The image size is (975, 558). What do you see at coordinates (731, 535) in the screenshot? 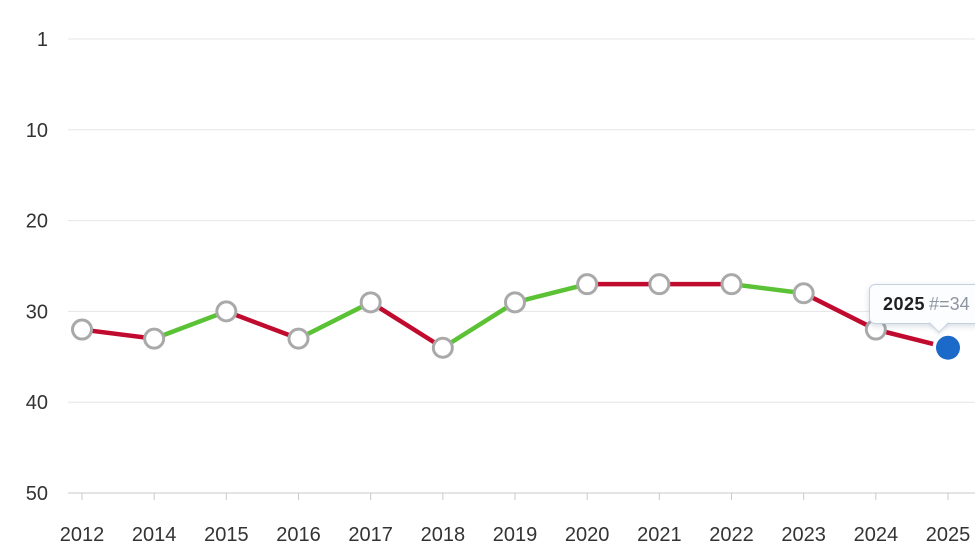
I see `x-axis-tick-label: 2022` at bounding box center [731, 535].